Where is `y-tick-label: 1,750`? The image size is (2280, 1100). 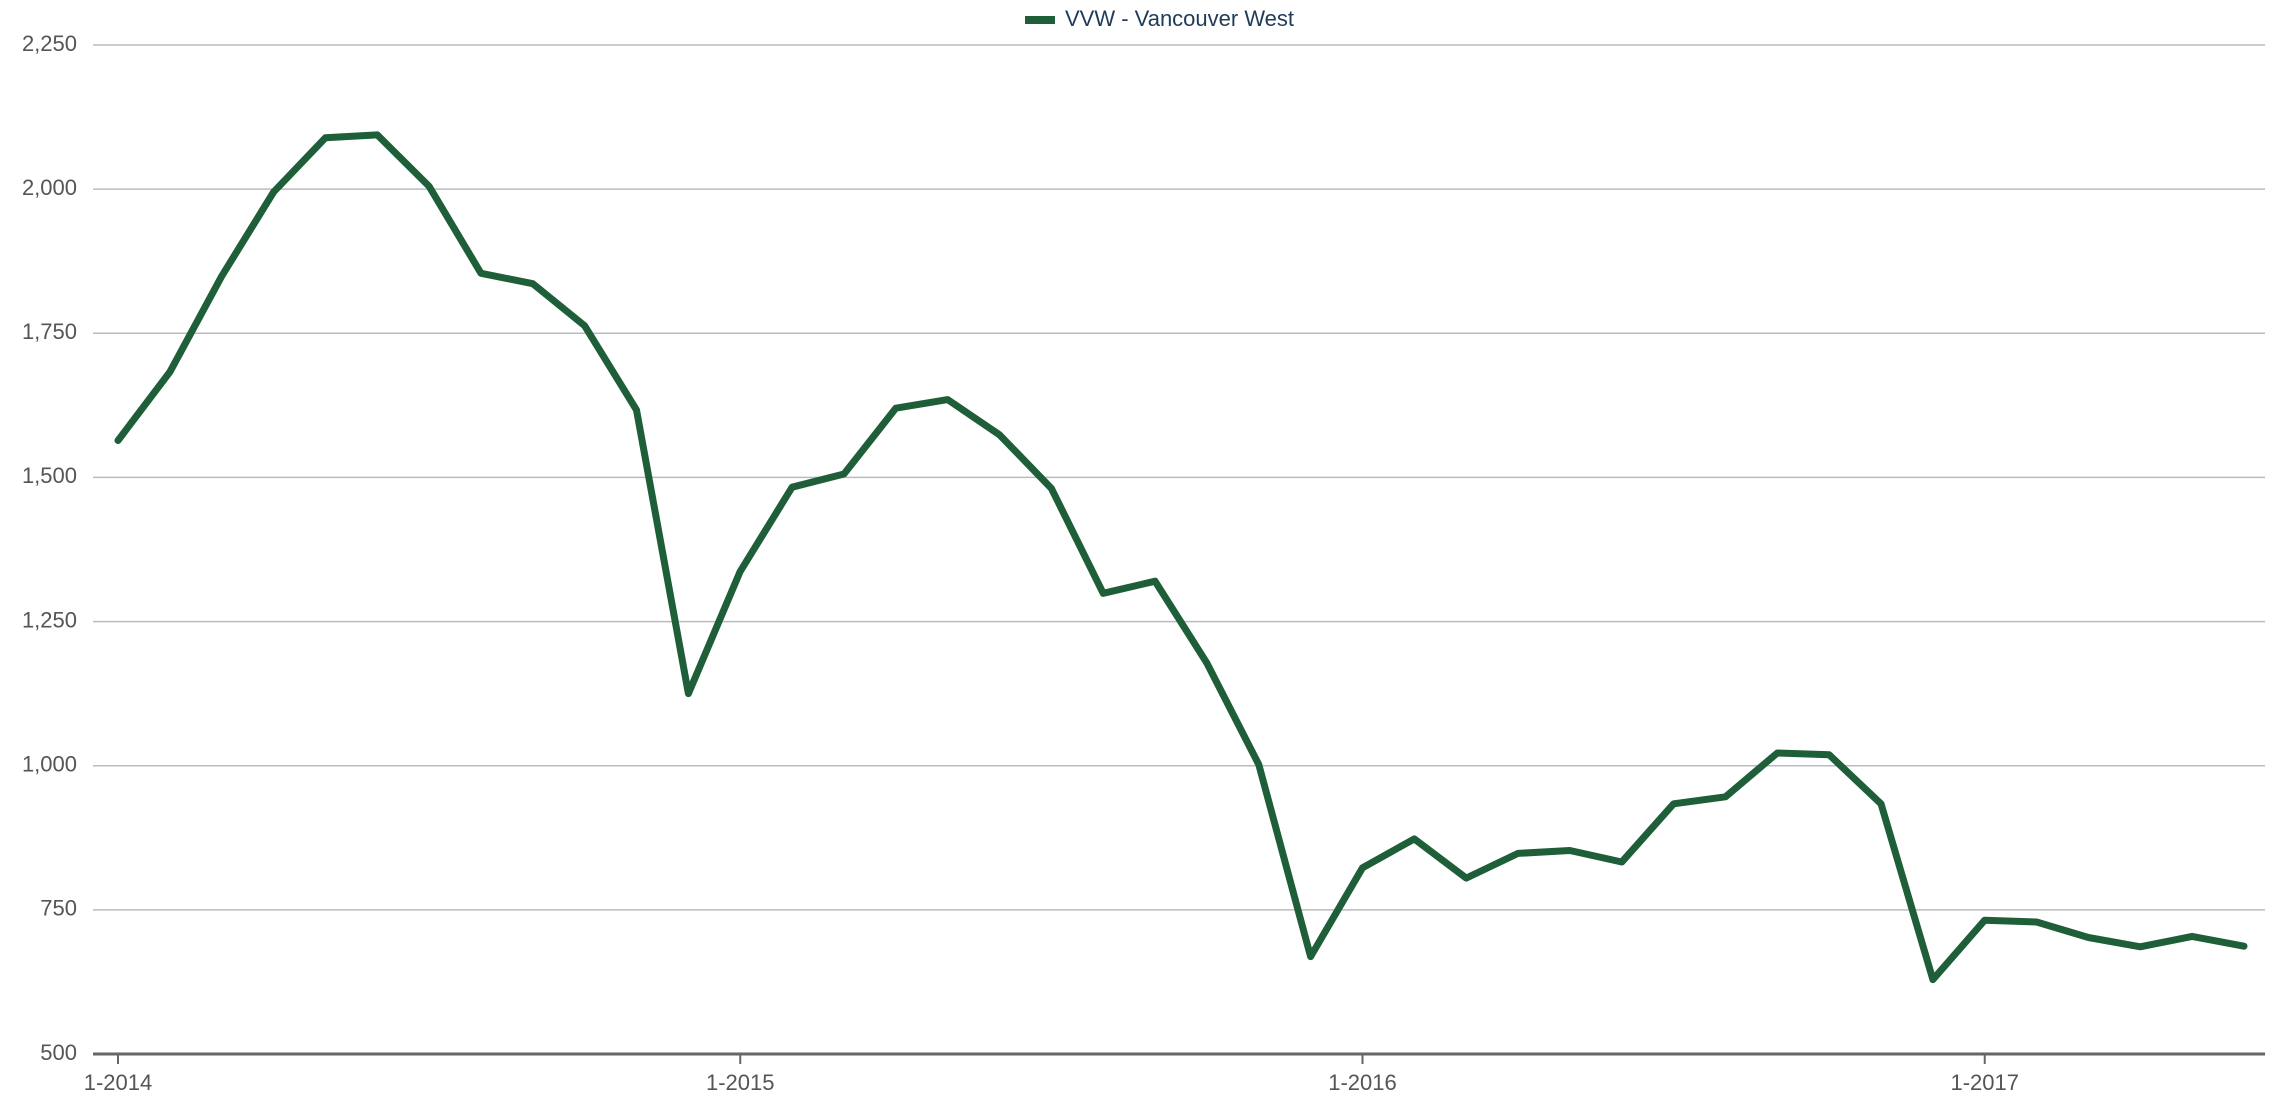 y-tick-label: 1,750 is located at coordinates (49, 331).